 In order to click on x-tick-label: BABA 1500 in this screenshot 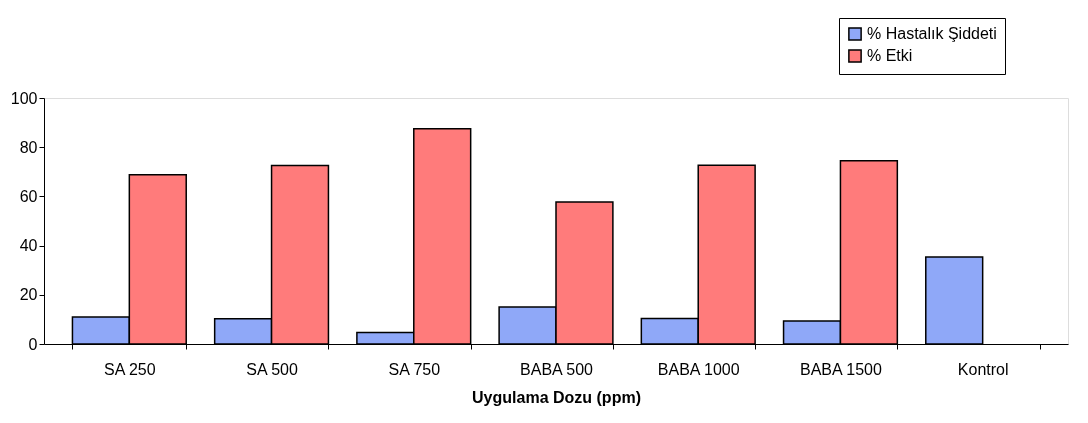, I will do `click(841, 369)`.